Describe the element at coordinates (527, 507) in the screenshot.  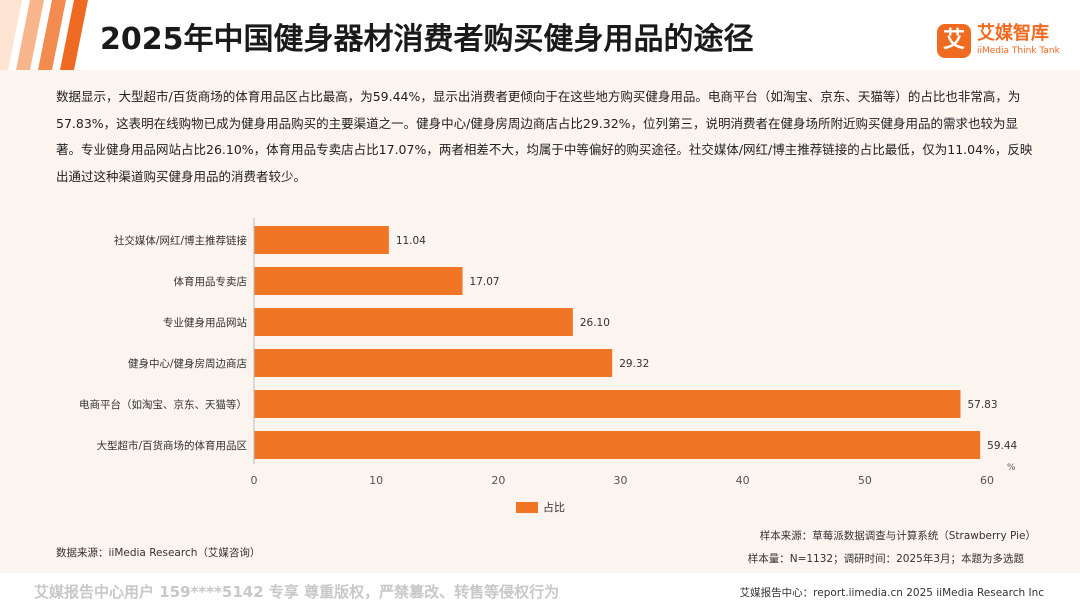
I see `legend-swatch` at that location.